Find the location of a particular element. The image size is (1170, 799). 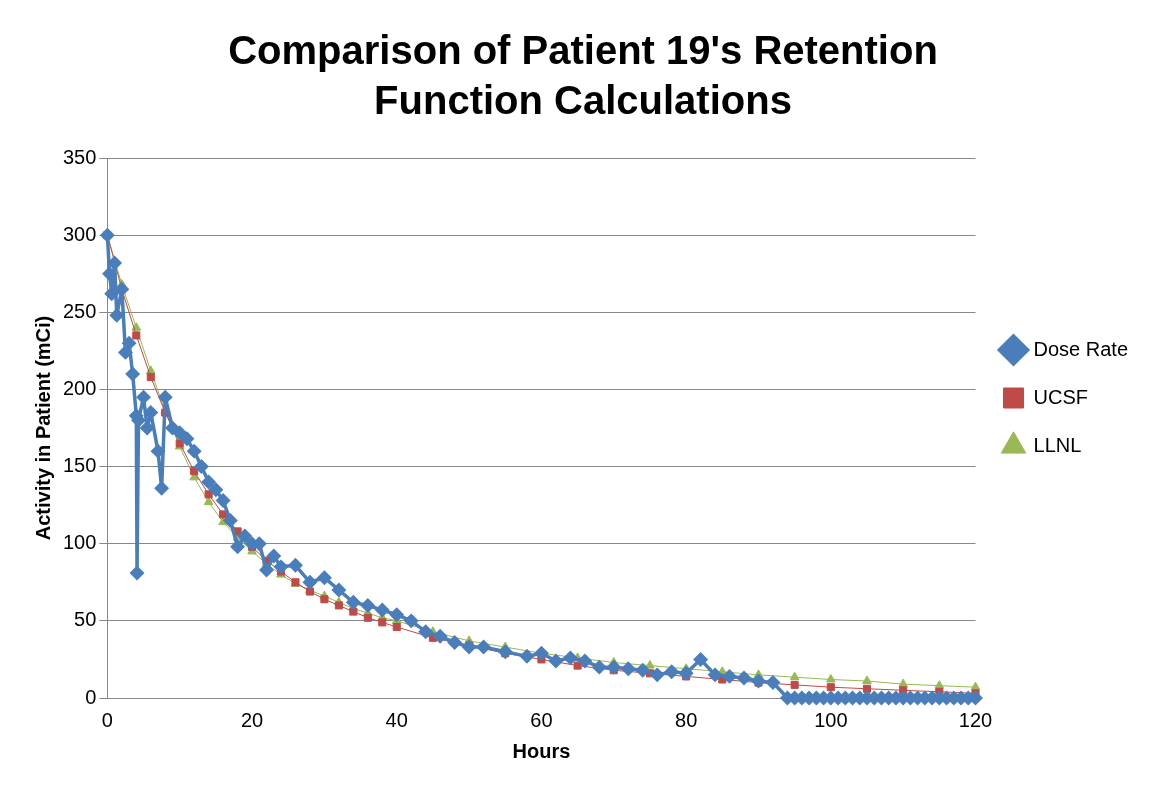

y-tick-label: 0 is located at coordinates (91, 696).